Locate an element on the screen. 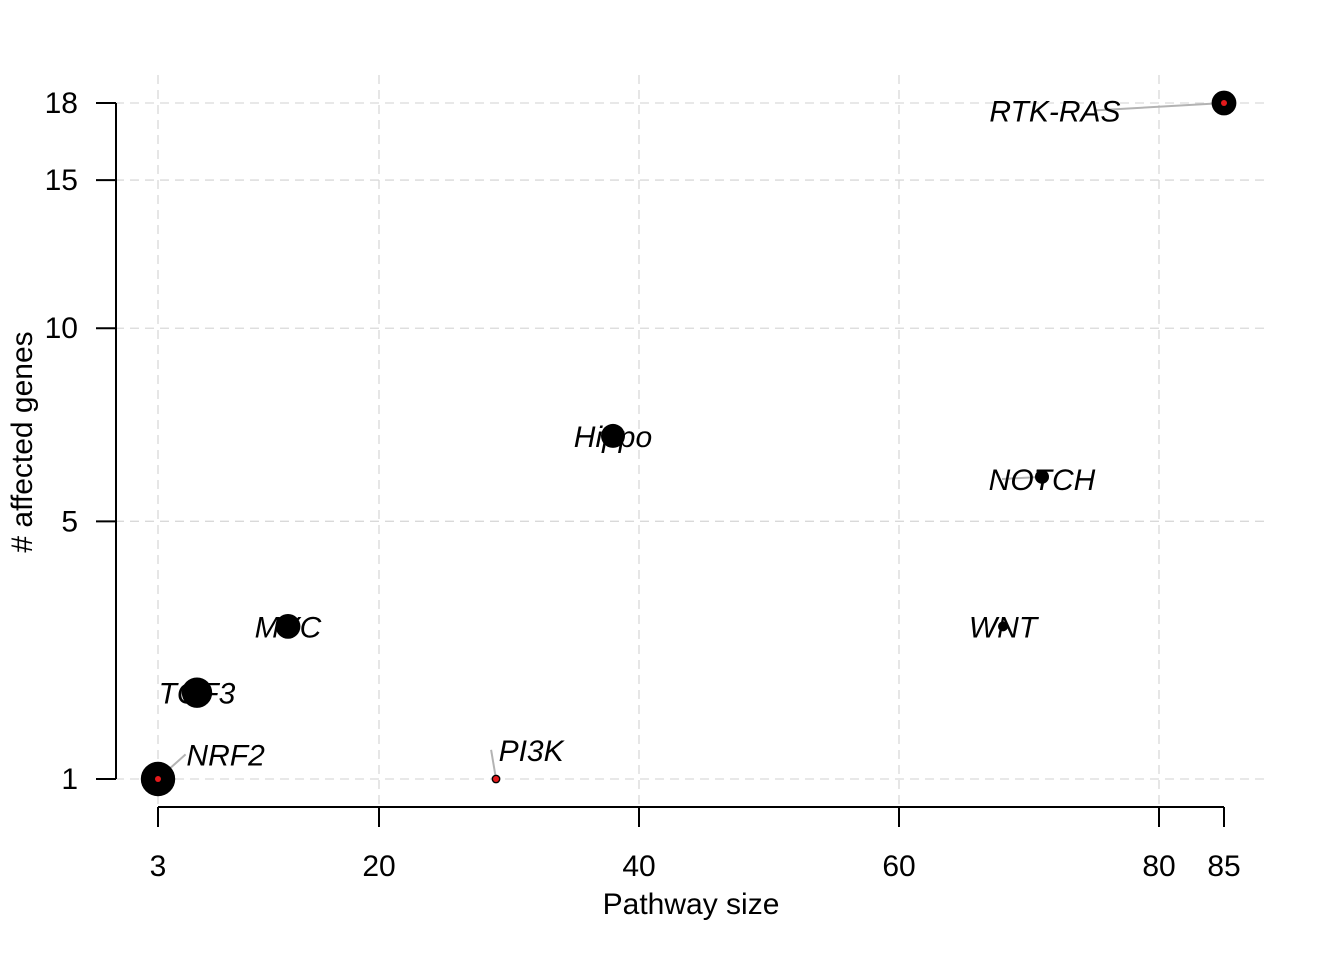 Image resolution: width=1344 pixels, height=960 pixels. point-label: PI3K is located at coordinates (532, 751).